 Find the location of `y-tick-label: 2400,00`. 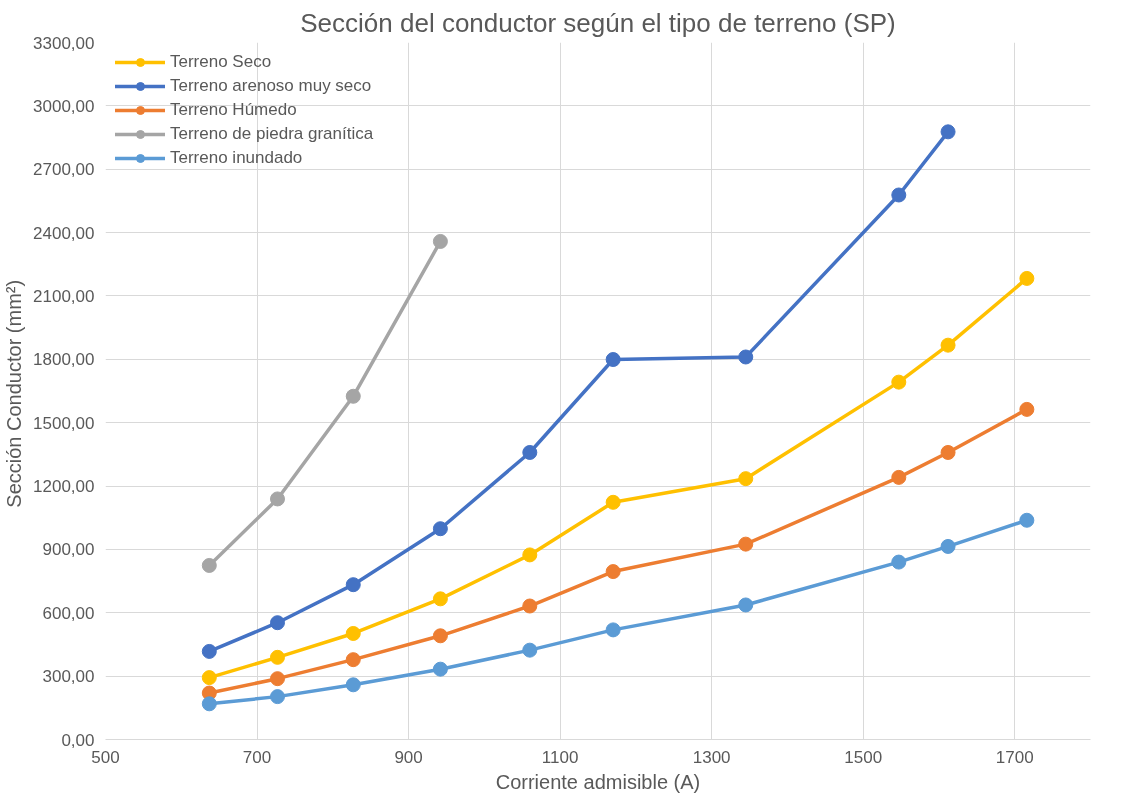

y-tick-label: 2400,00 is located at coordinates (64, 233).